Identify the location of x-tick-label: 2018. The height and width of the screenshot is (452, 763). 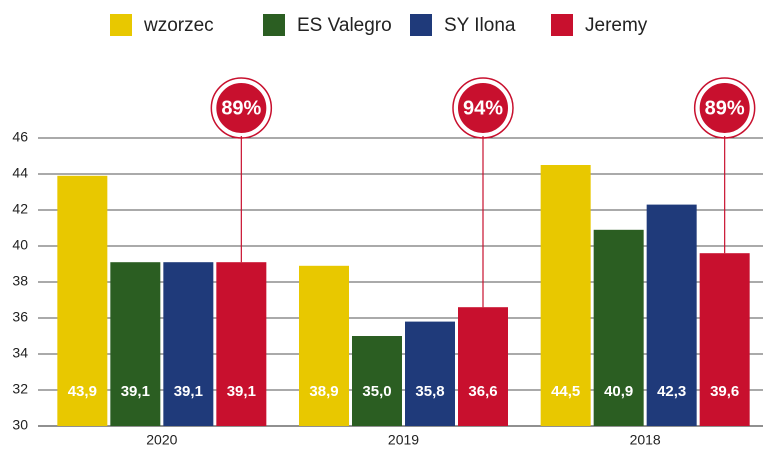
(645, 440).